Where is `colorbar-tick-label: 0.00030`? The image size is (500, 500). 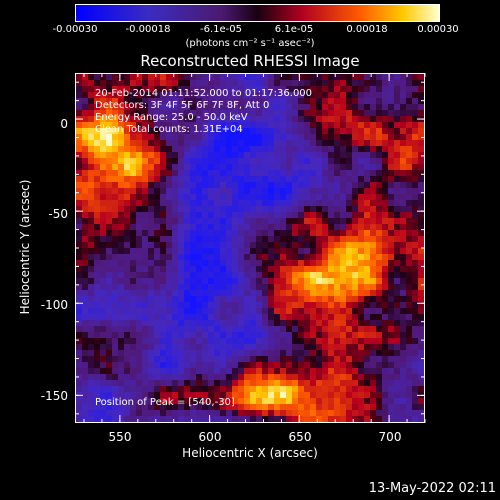
colorbar-tick-label: 0.00030 is located at coordinates (438, 29).